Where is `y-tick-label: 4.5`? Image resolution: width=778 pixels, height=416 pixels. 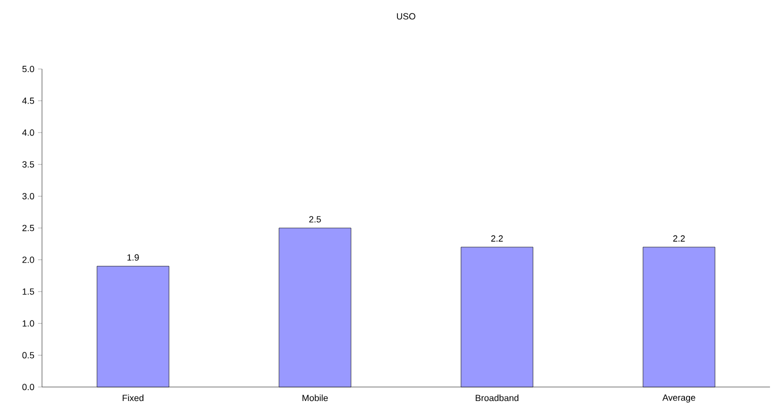
y-tick-label: 4.5 is located at coordinates (28, 101).